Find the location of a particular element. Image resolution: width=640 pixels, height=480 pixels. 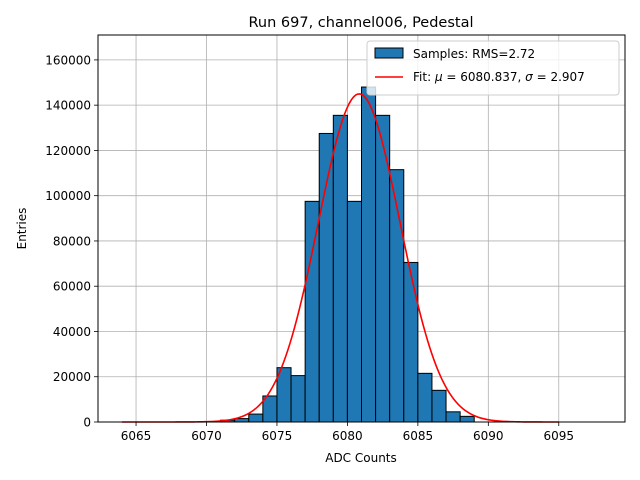

x-tick-label: 6090 is located at coordinates (488, 436).